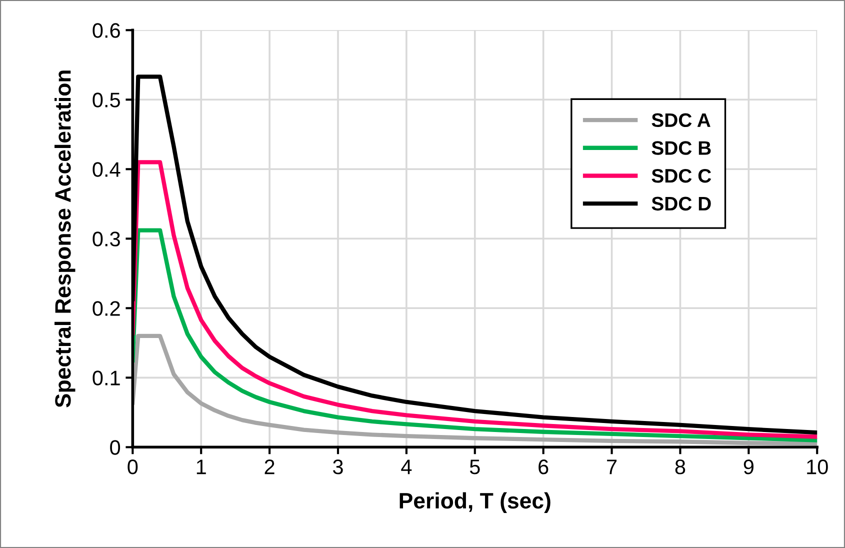  Describe the element at coordinates (681, 148) in the screenshot. I see `legend-label: SDC B` at that location.